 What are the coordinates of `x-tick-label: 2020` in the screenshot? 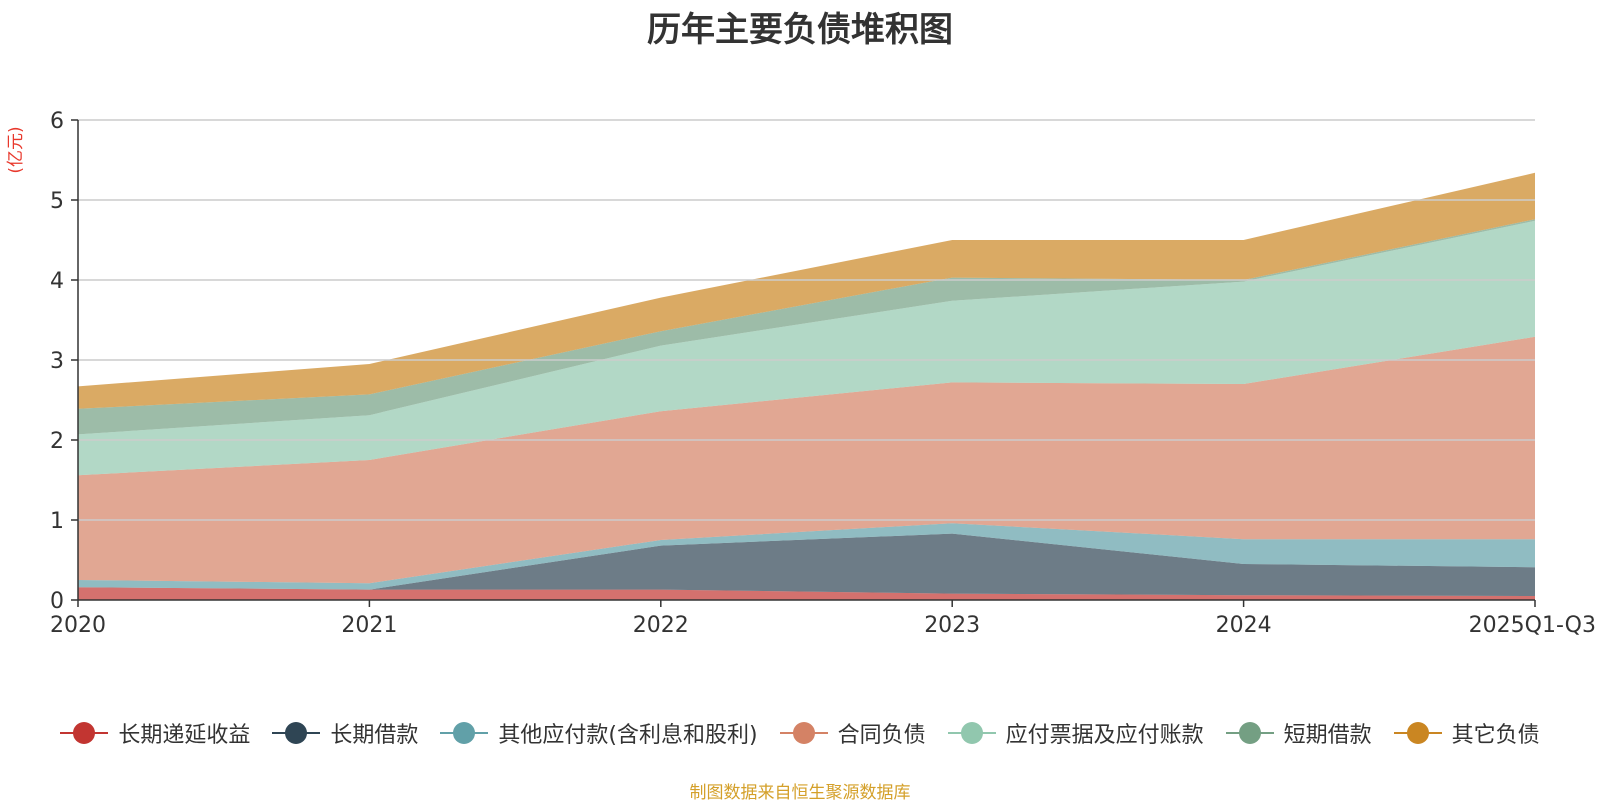 It's located at (78, 625).